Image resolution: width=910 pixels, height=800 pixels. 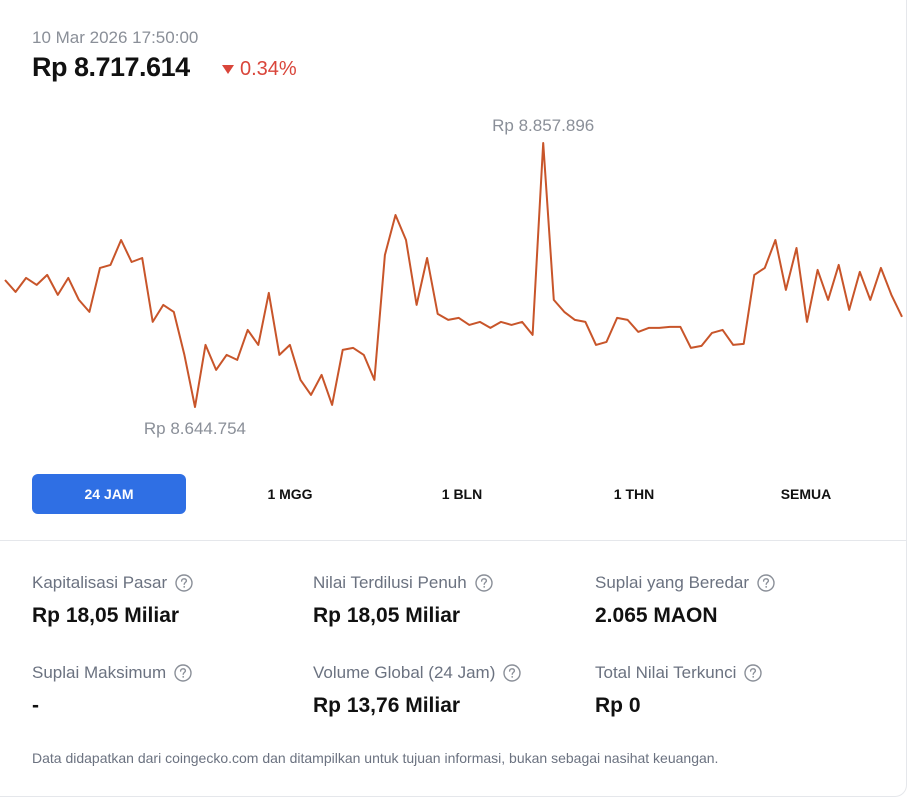 What do you see at coordinates (618, 705) in the screenshot?
I see `stat-value: Rp 0` at bounding box center [618, 705].